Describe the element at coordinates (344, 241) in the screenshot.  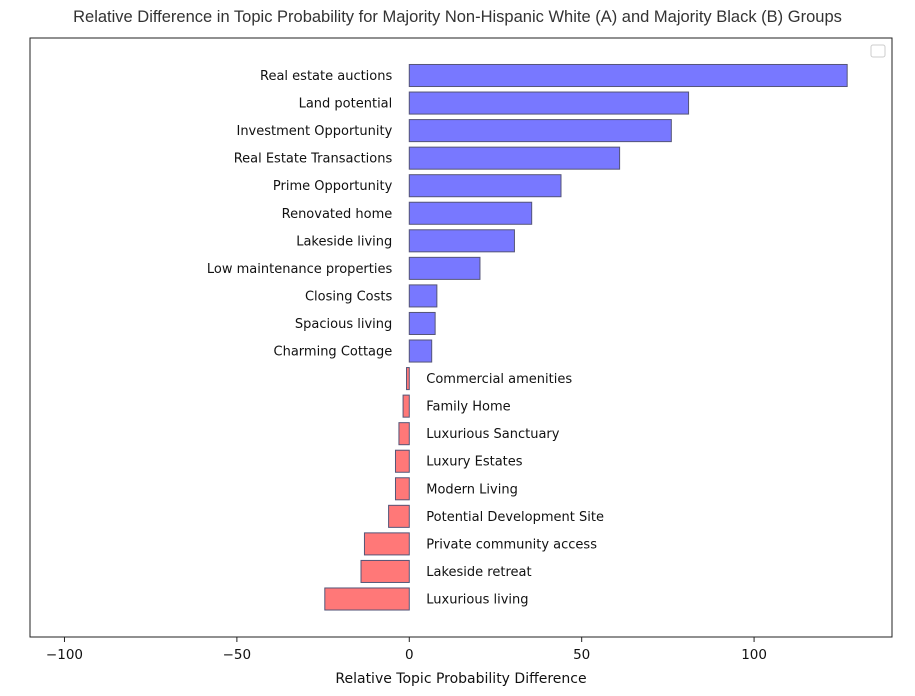
I see `category-label: Lakeside living` at that location.